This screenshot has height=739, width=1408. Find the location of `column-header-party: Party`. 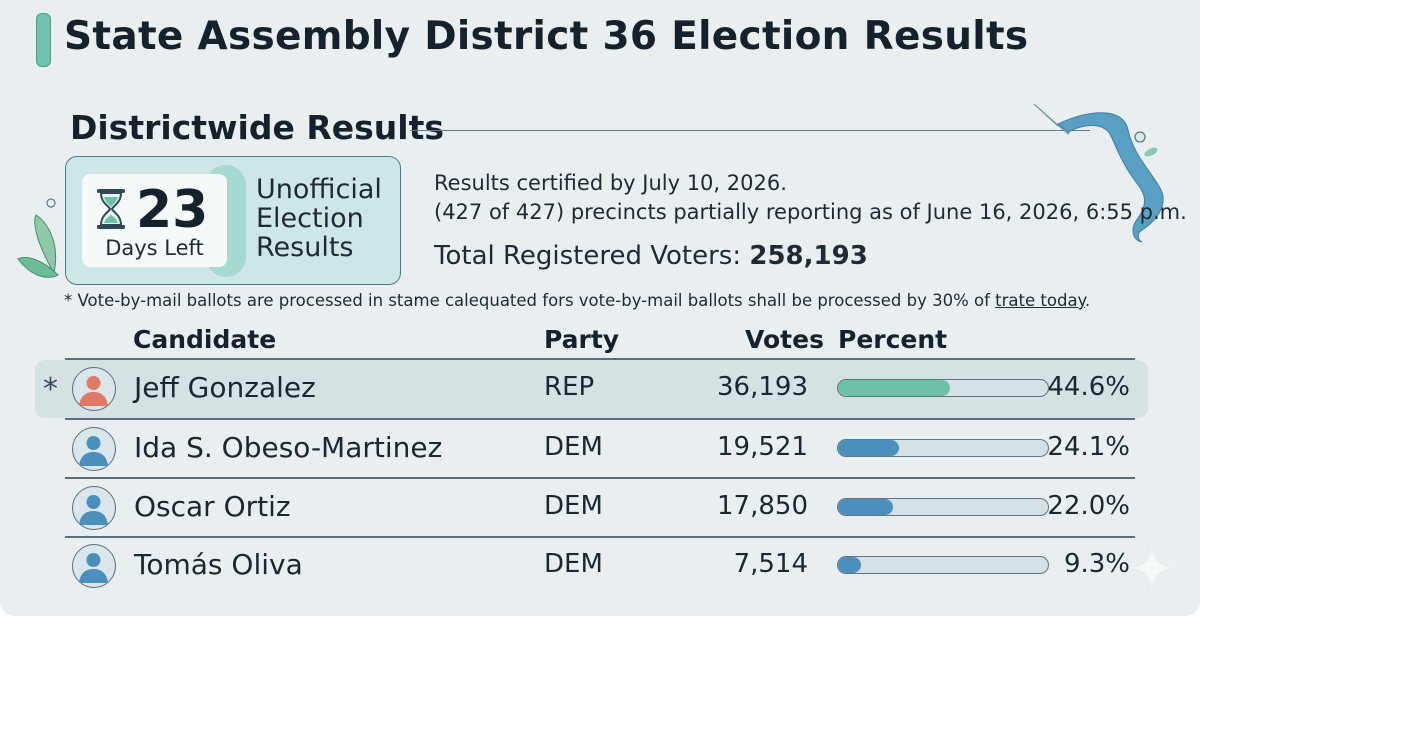

column-header-party: Party is located at coordinates (582, 339).